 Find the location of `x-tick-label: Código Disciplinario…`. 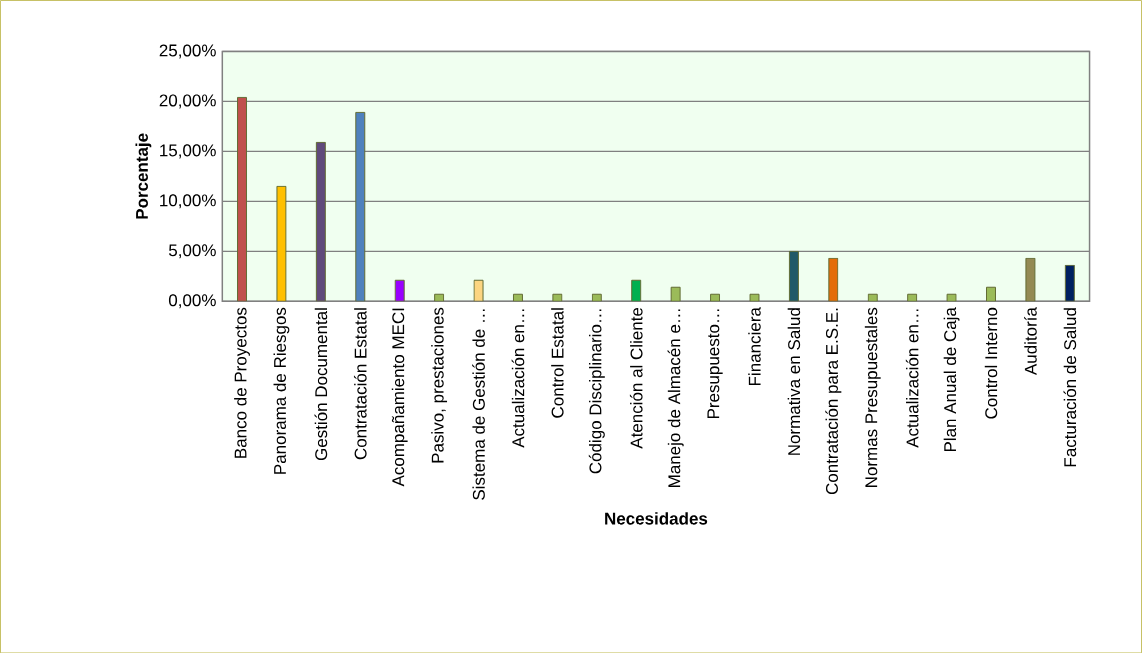

x-tick-label: Código Disciplinario… is located at coordinates (596, 391).